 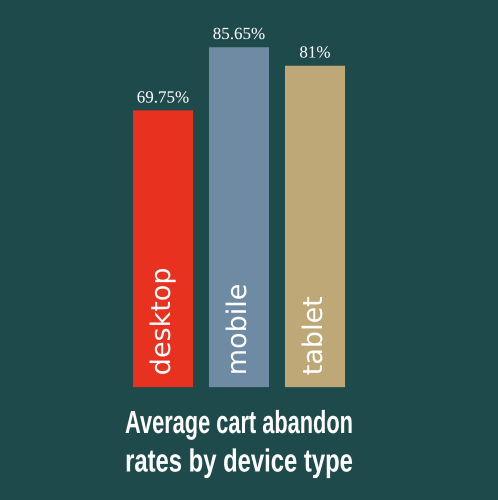 What do you see at coordinates (163, 96) in the screenshot?
I see `data-label: 69.75%` at bounding box center [163, 96].